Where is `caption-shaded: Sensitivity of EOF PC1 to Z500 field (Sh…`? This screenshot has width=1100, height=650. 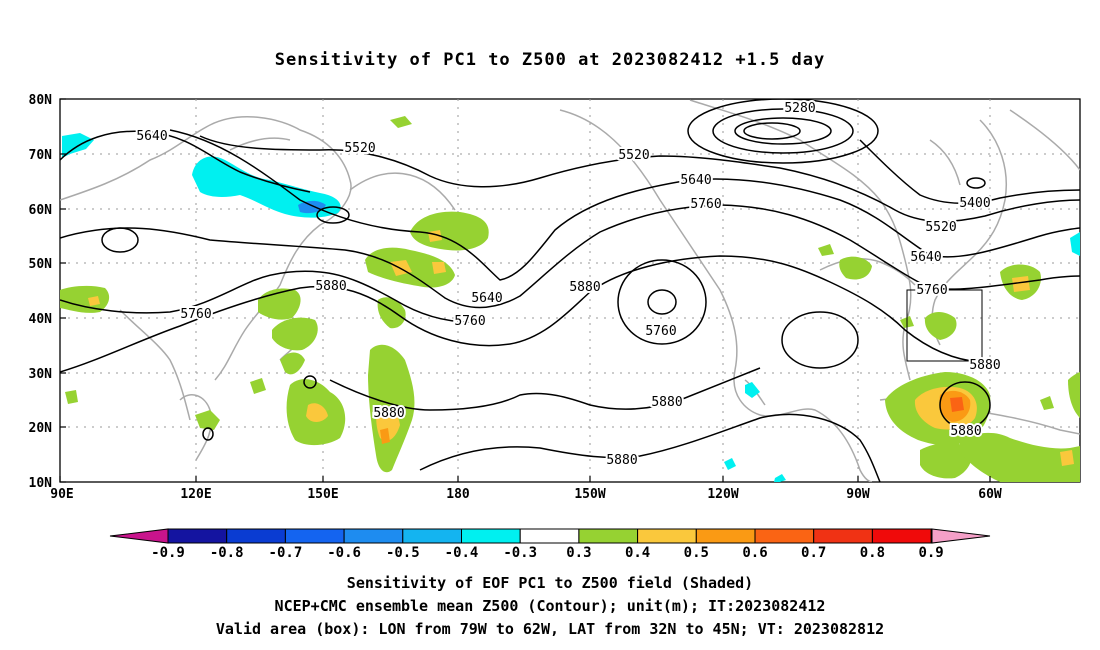 caption-shaded: Sensitivity of EOF PC1 to Z500 field (Sh… is located at coordinates (550, 583).